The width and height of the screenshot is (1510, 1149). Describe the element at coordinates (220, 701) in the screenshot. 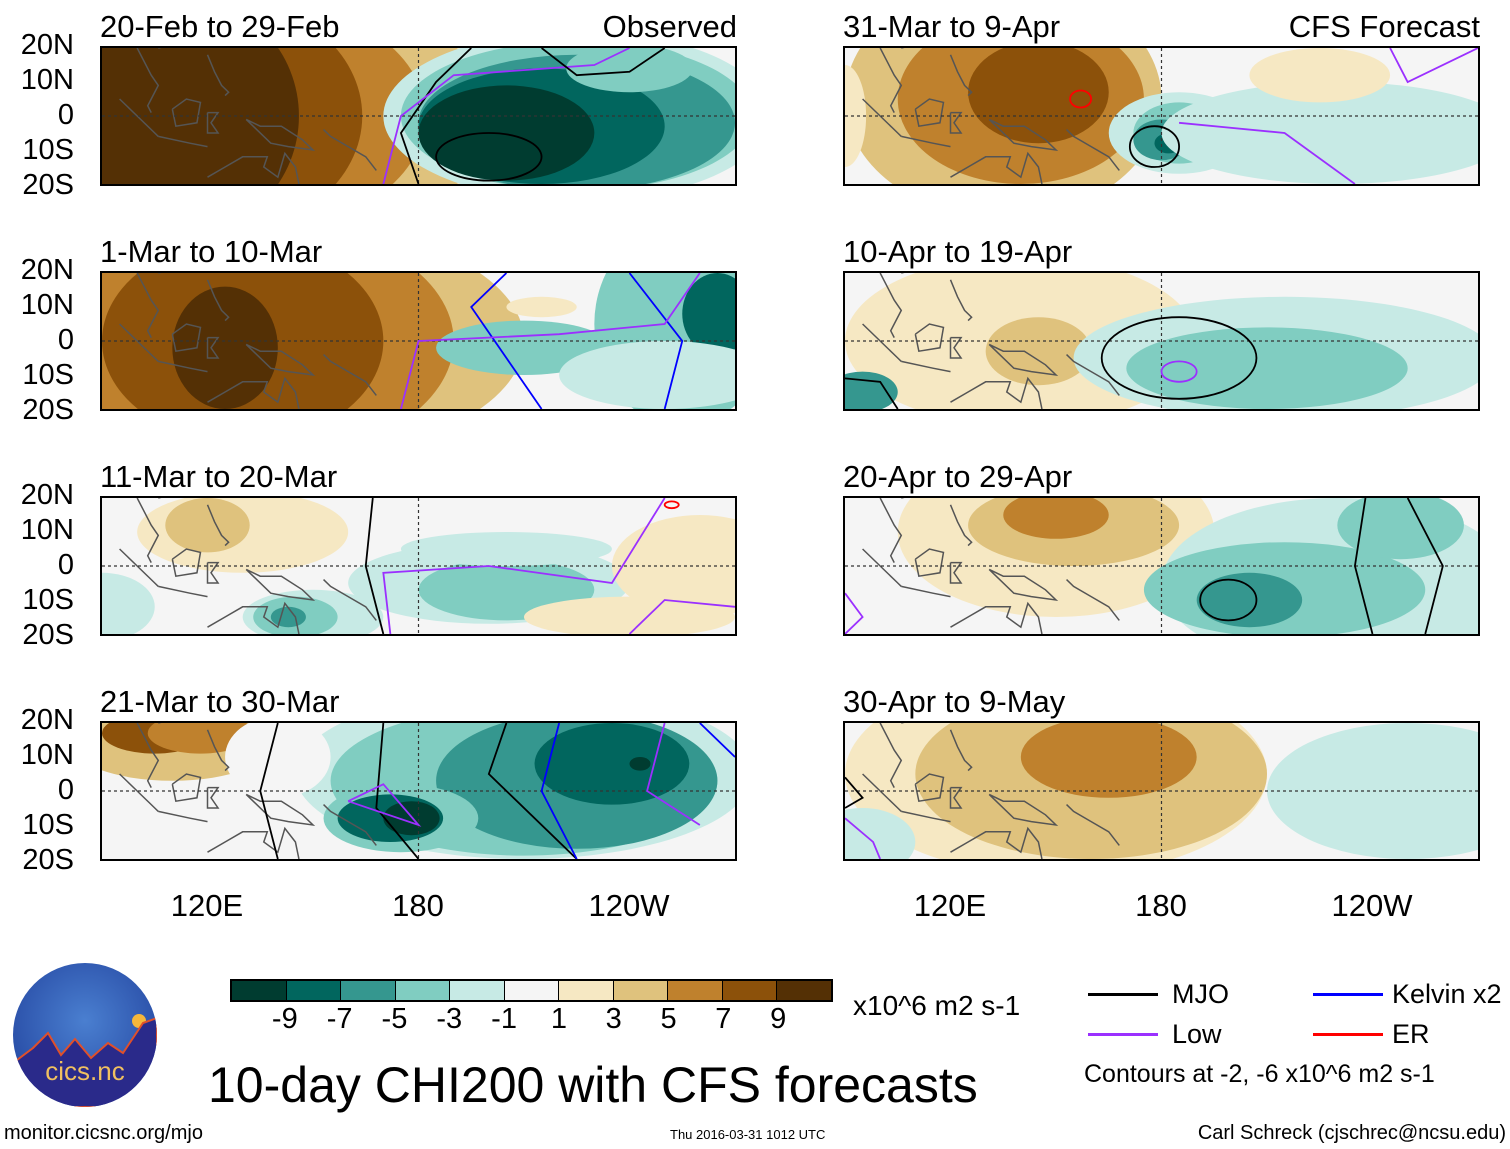

I see `panel-title: 21-Mar to 30-Mar` at that location.